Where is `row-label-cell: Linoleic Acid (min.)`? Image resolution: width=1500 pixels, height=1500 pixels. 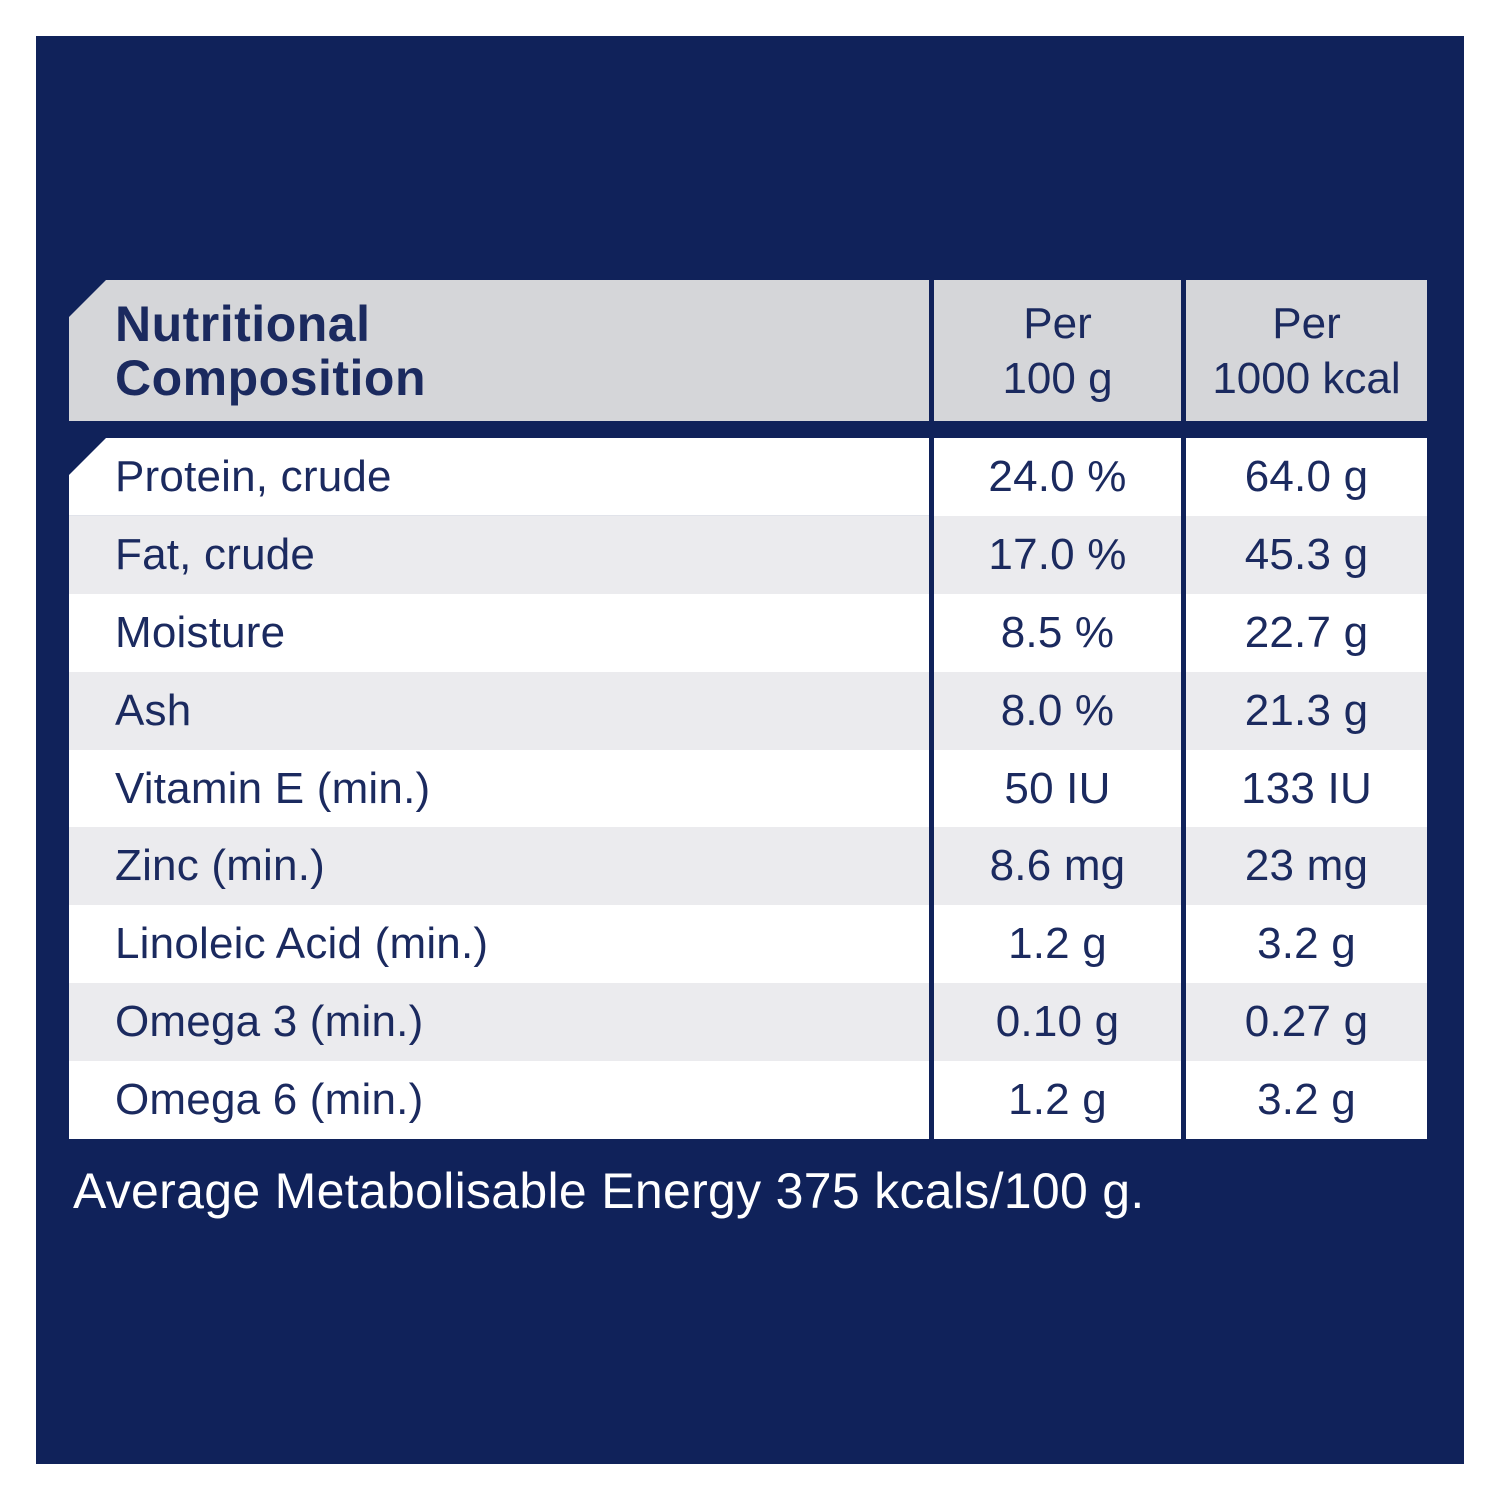
row-label-cell: Linoleic Acid (min.) is located at coordinates (499, 944).